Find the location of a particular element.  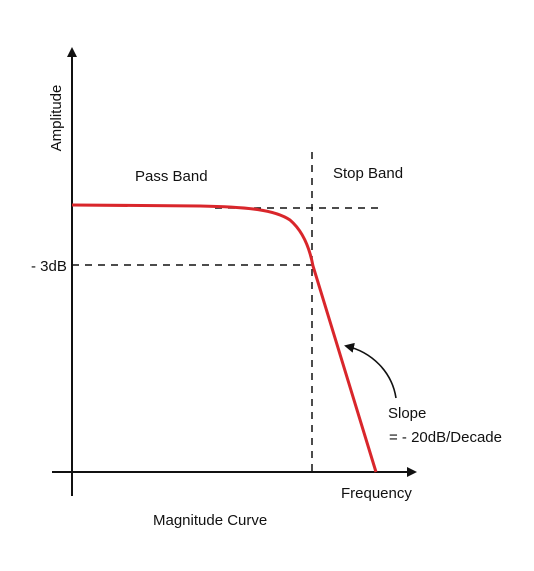

y-axis-label: Amplitude is located at coordinates (56, 118).